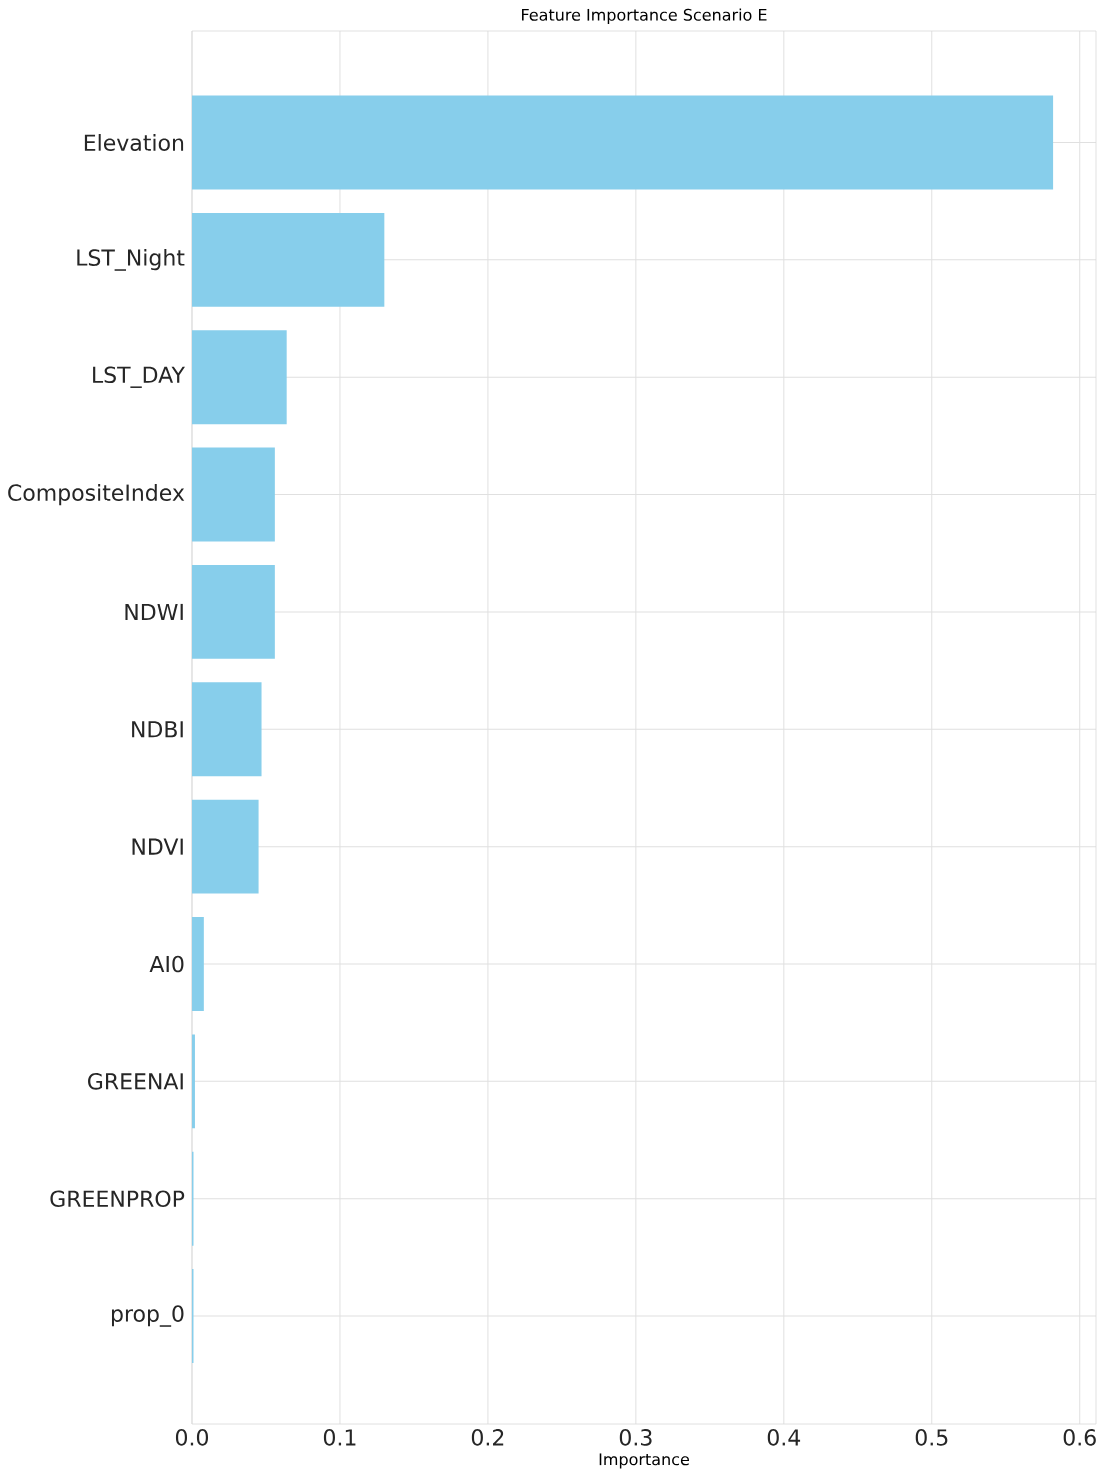 The image size is (1102, 1480). I want to click on x-tick-label: 0.6, so click(1079, 1437).